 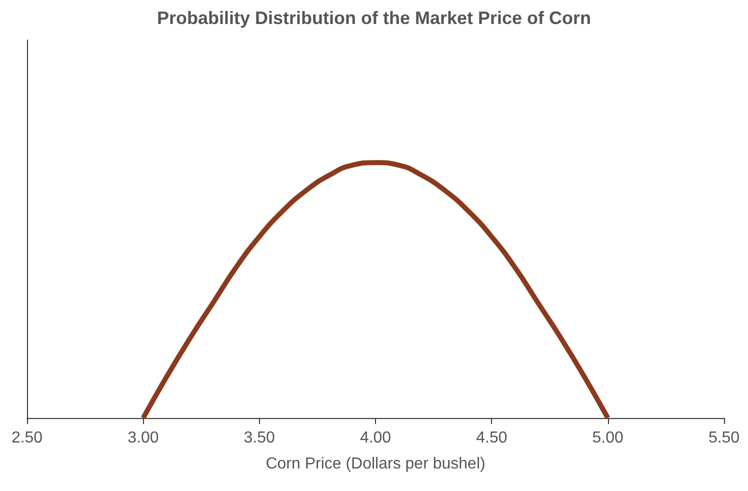 What do you see at coordinates (724, 438) in the screenshot?
I see `x-tick-label: 5.50` at bounding box center [724, 438].